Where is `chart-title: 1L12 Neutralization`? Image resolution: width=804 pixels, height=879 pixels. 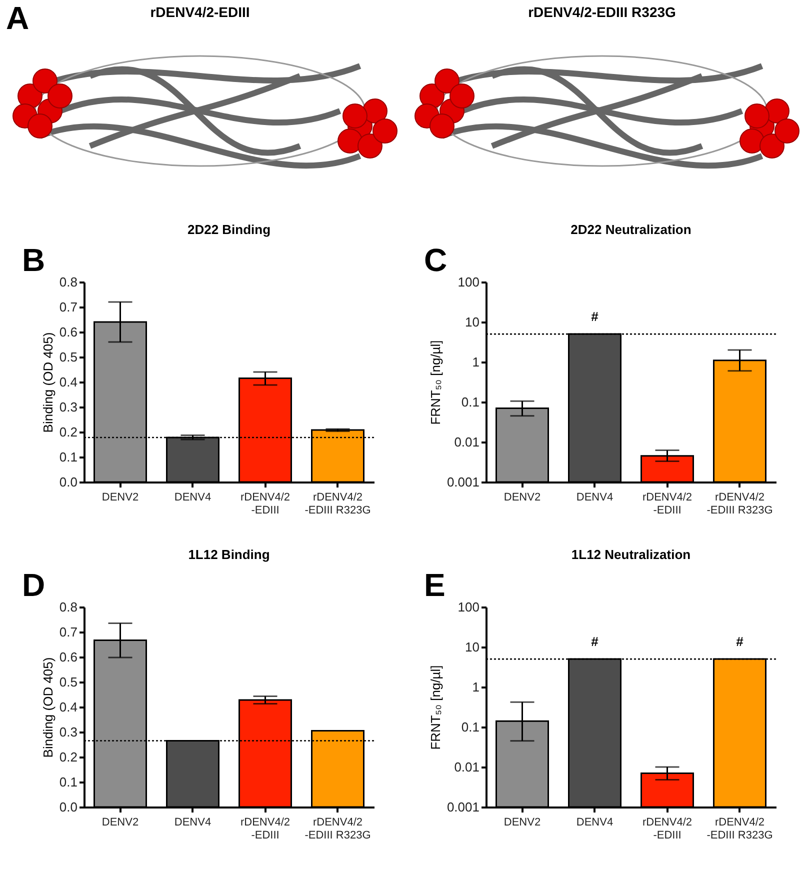
chart-title: 1L12 Neutralization is located at coordinates (631, 554).